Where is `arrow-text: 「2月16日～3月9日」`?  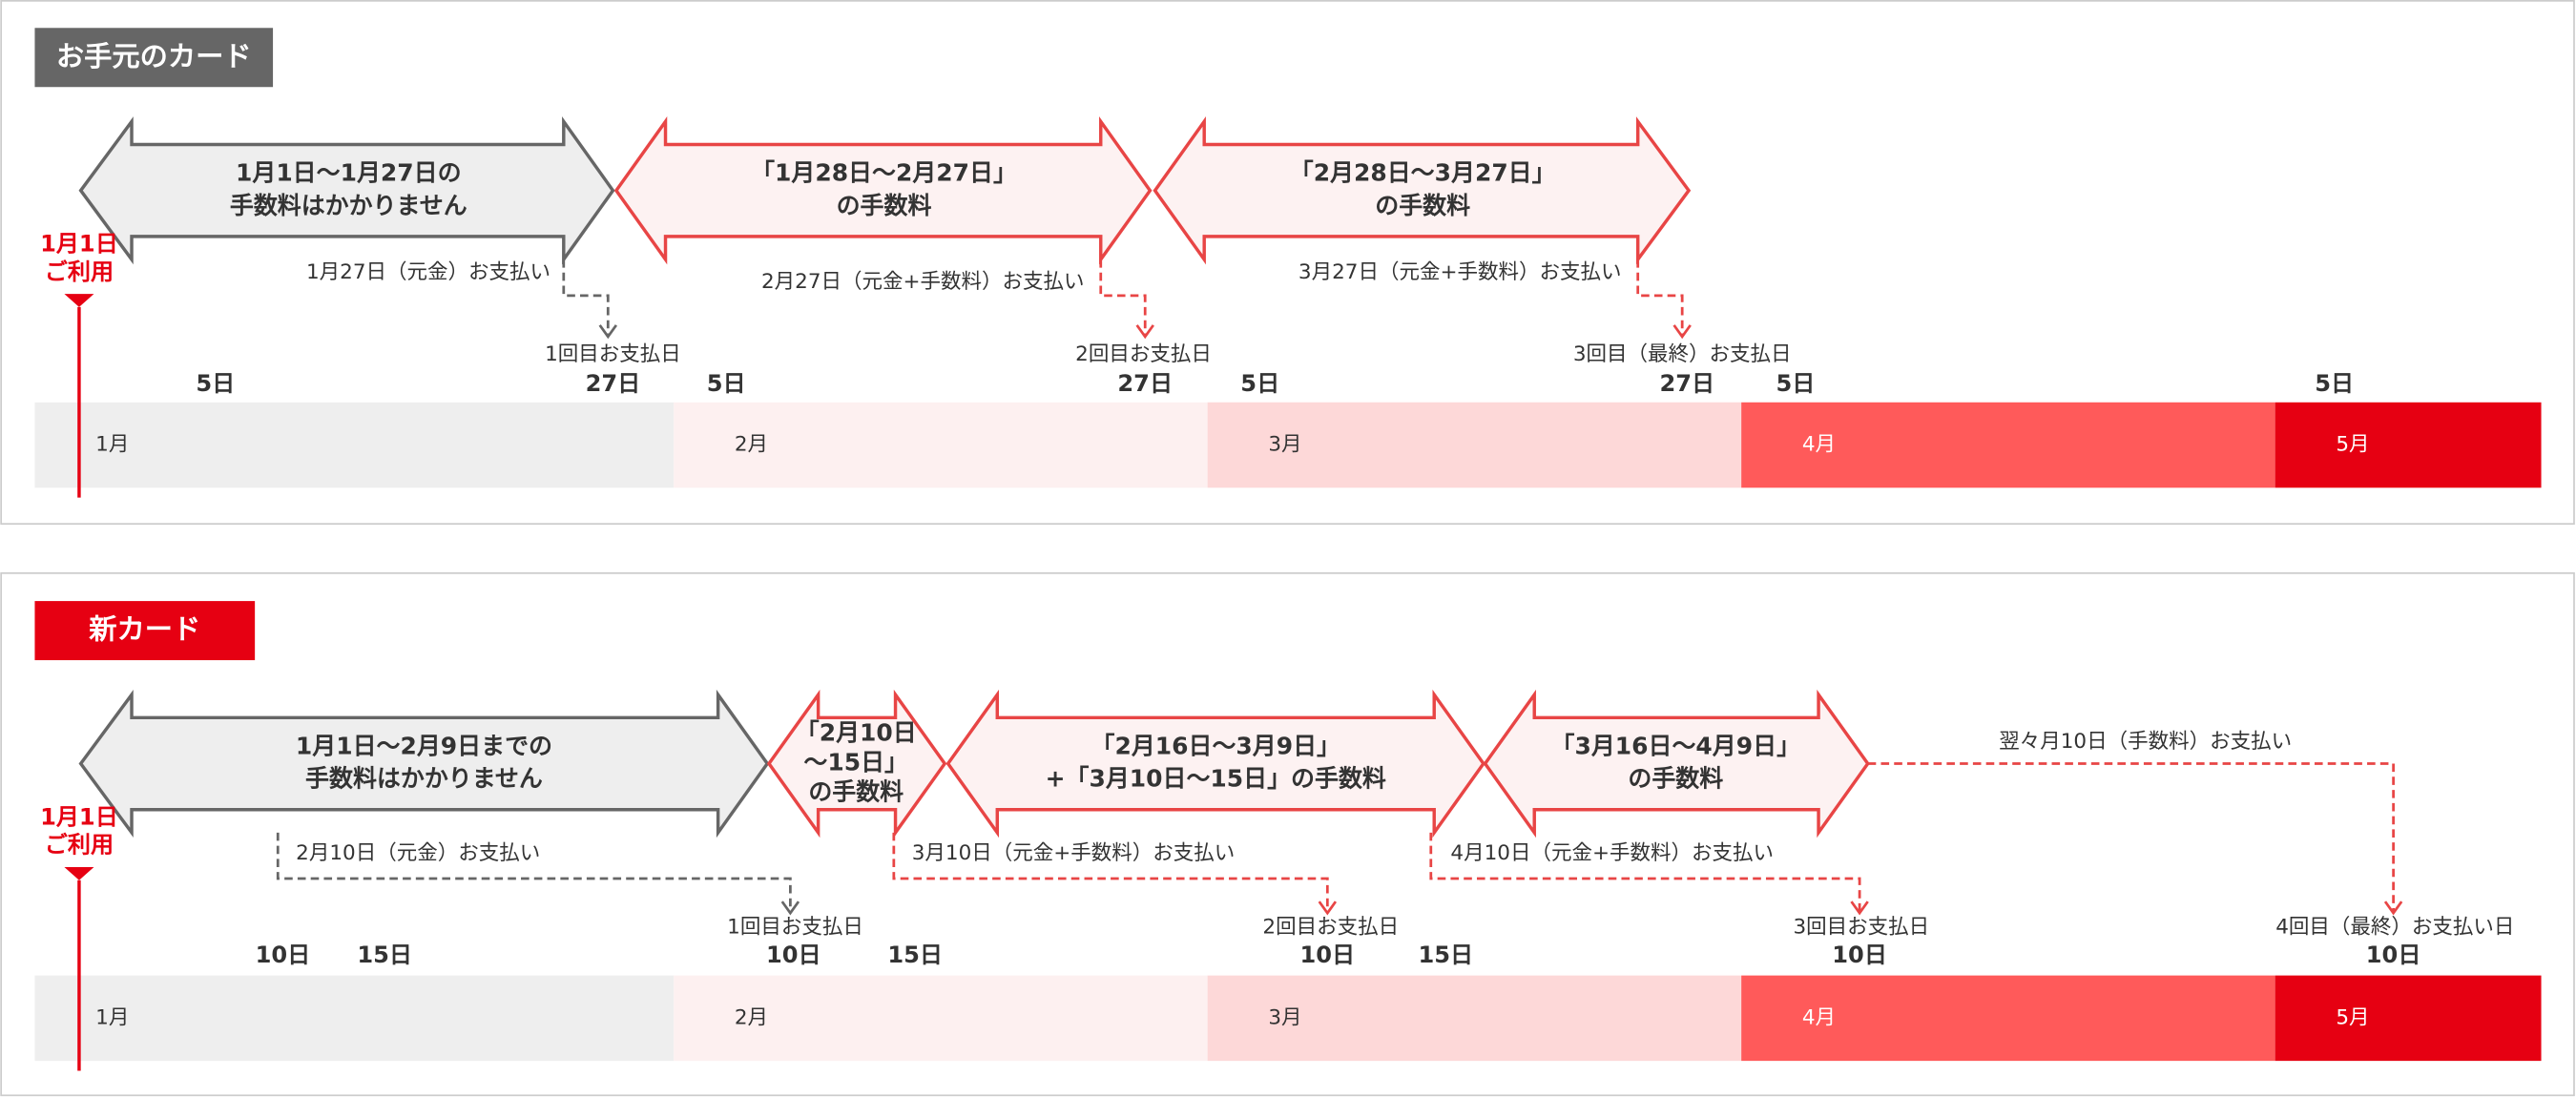 arrow-text: 「2月16日～3月9日」 is located at coordinates (1215, 745).